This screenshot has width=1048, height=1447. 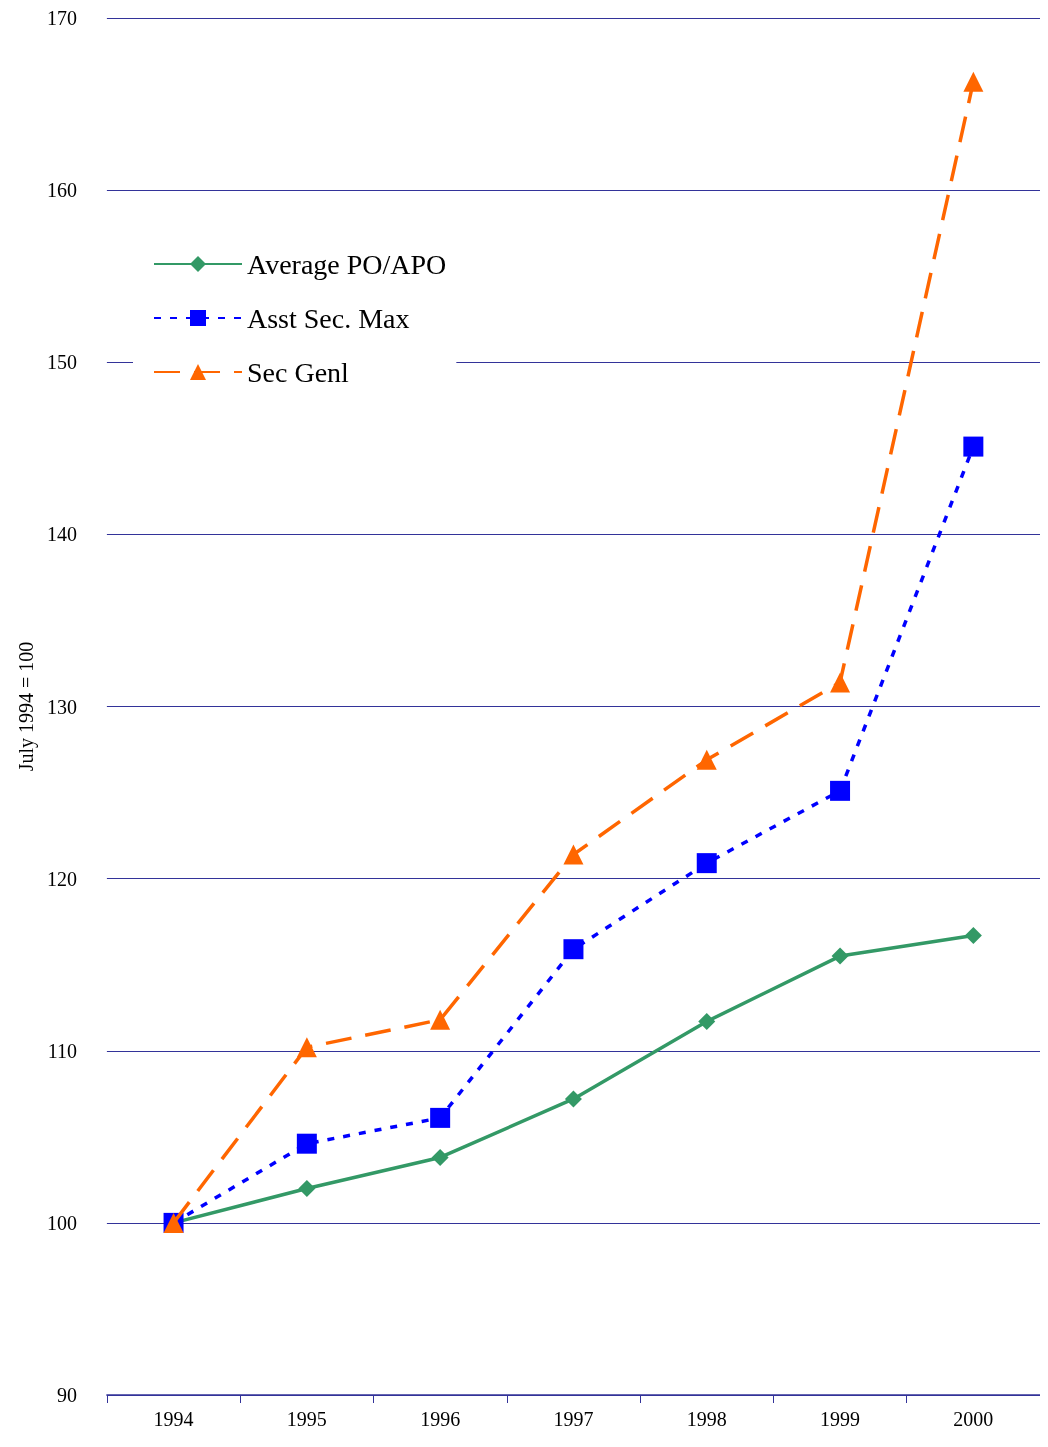 What do you see at coordinates (306, 1419) in the screenshot?
I see `x-tick-label: 1995` at bounding box center [306, 1419].